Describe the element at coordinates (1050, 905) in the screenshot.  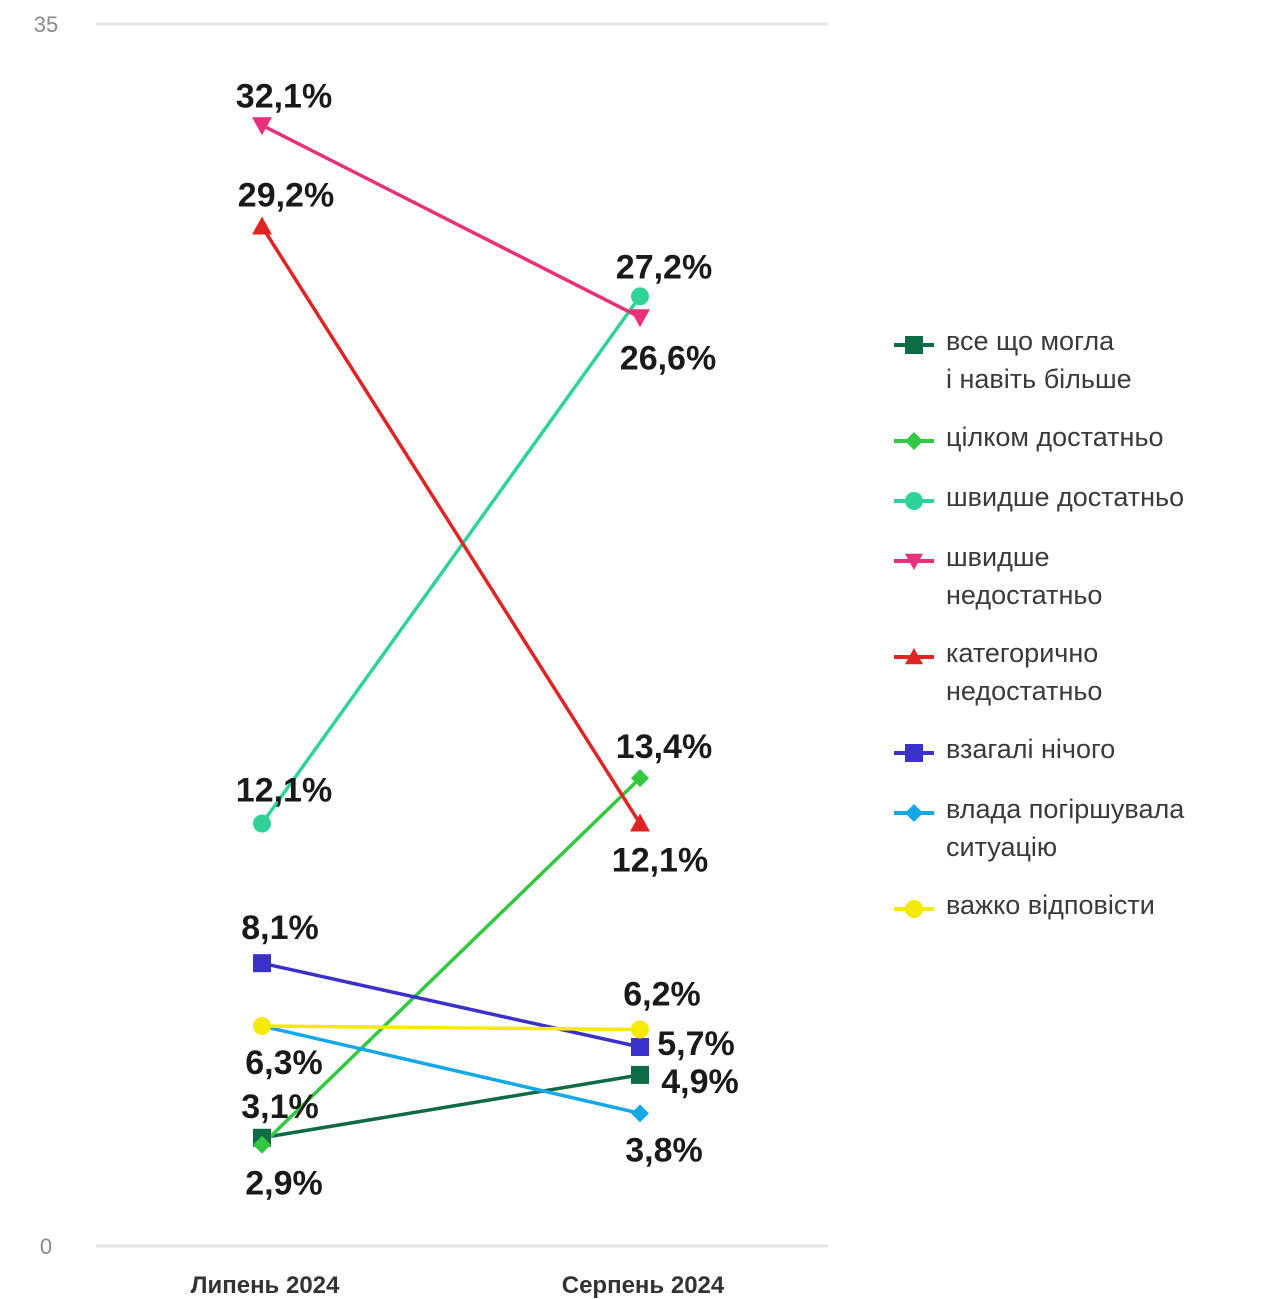
I see `legend-label: важко відповісти` at that location.